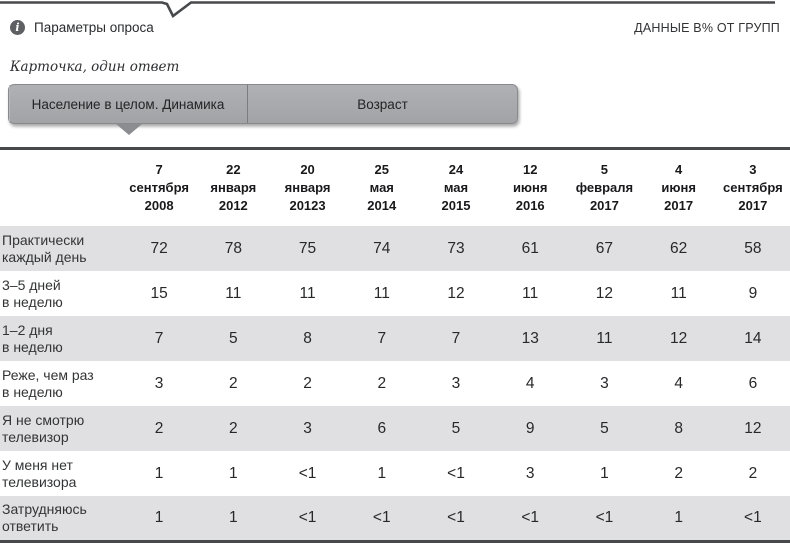 The image size is (790, 546). Describe the element at coordinates (159, 293) in the screenshot. I see `cell-value: 15` at that location.